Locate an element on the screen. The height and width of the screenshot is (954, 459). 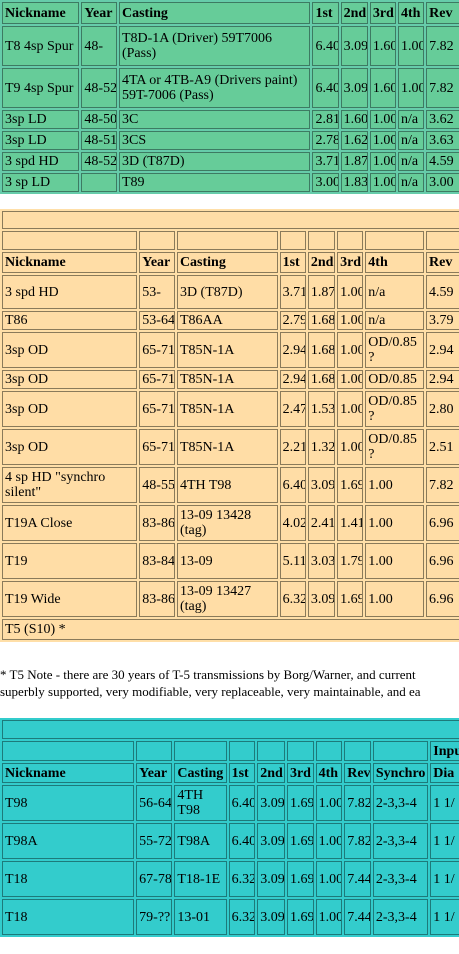
table-cell: 1 1/ is located at coordinates (444, 917).